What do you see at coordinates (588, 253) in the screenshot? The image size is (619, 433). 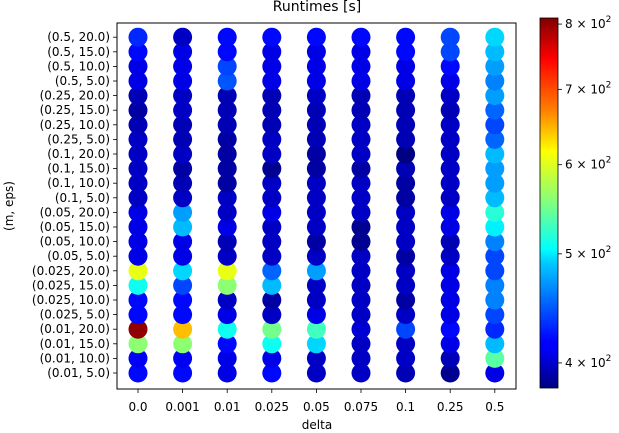 I see `colorbar-tick-label: 5 × 10²` at bounding box center [588, 253].